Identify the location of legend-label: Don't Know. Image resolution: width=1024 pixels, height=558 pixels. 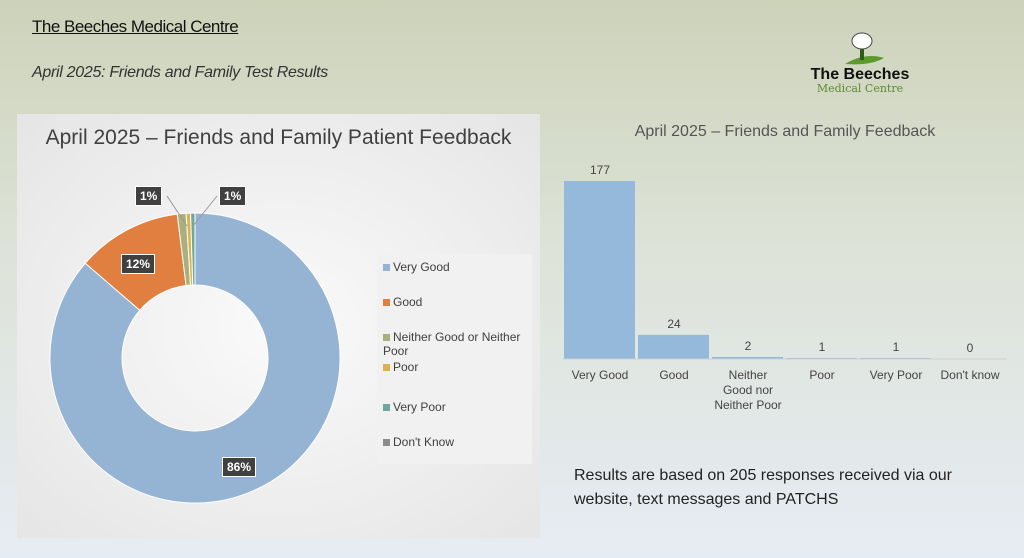
(423, 442).